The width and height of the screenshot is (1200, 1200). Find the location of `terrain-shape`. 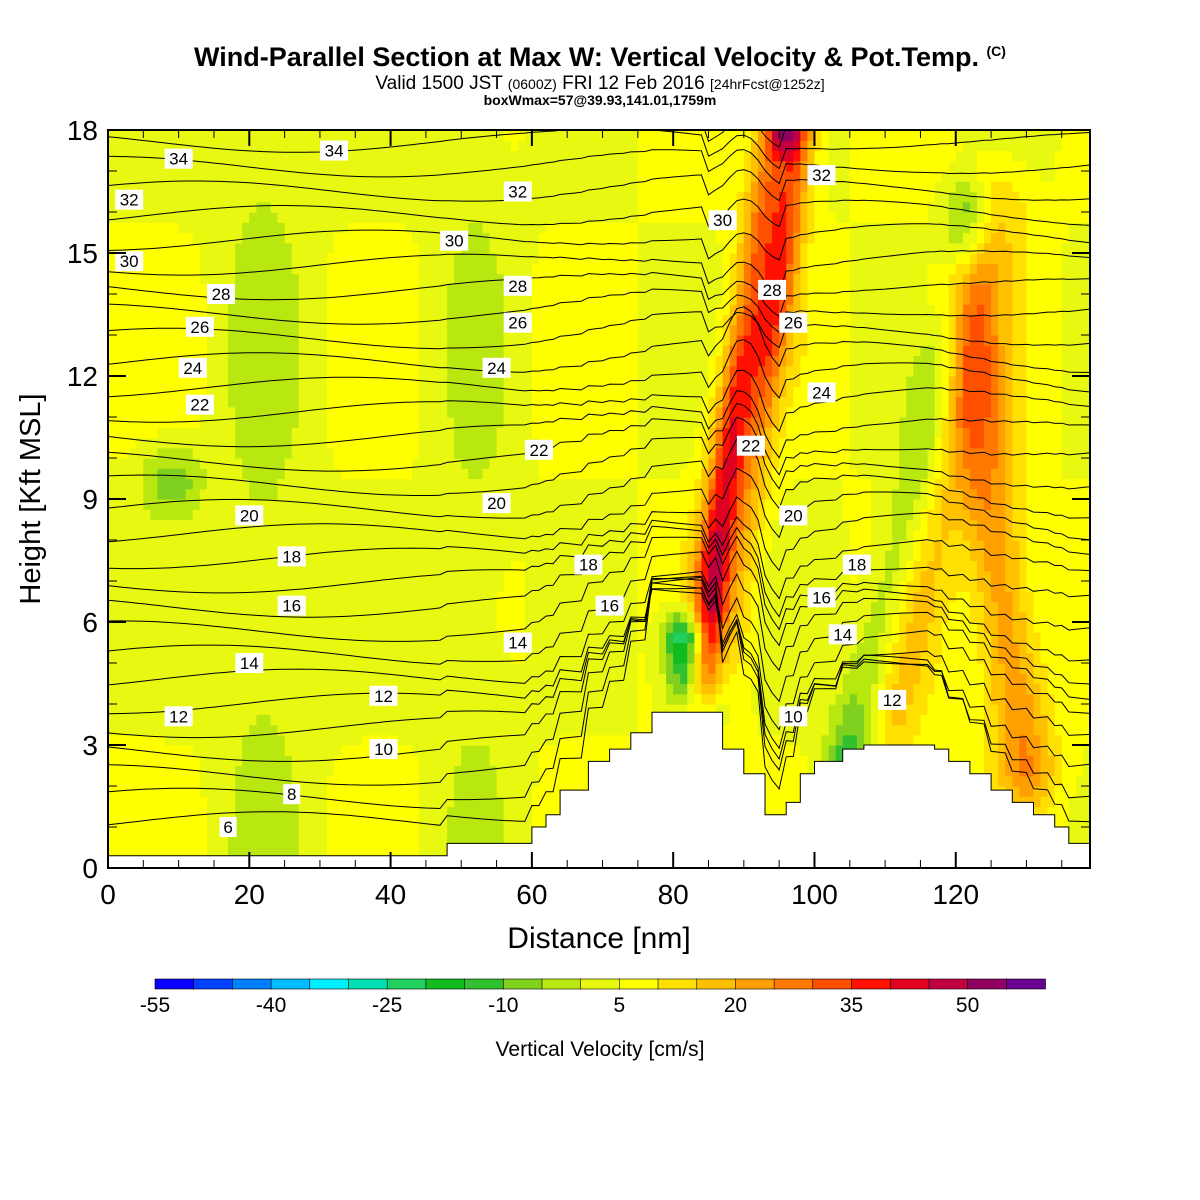

terrain-shape is located at coordinates (599, 789).